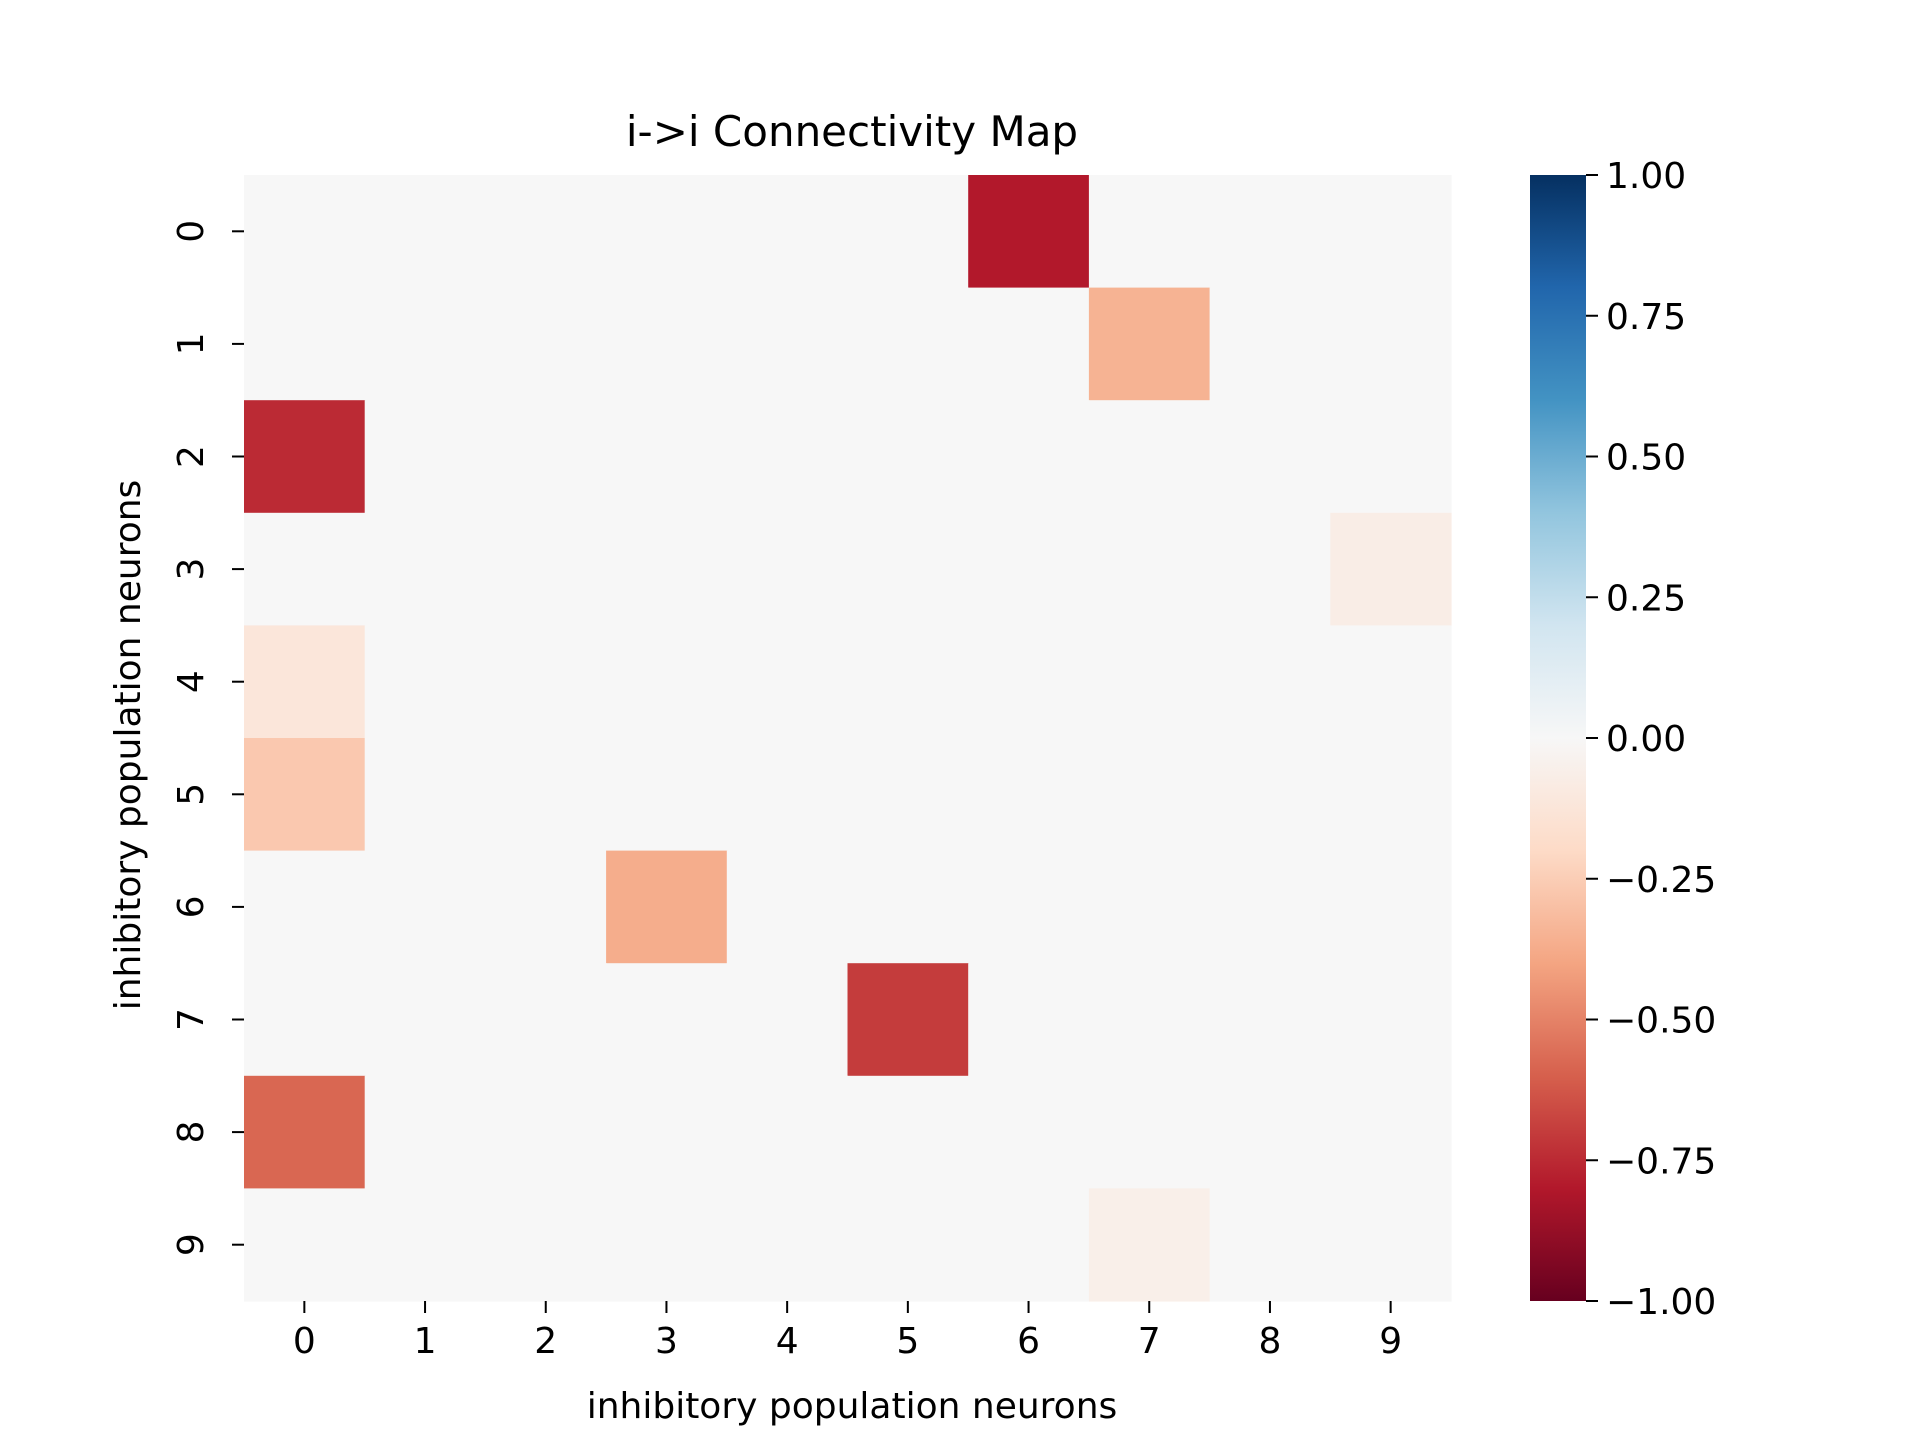  I want to click on colorbar-tick-label: −1.00, so click(1661, 1302).